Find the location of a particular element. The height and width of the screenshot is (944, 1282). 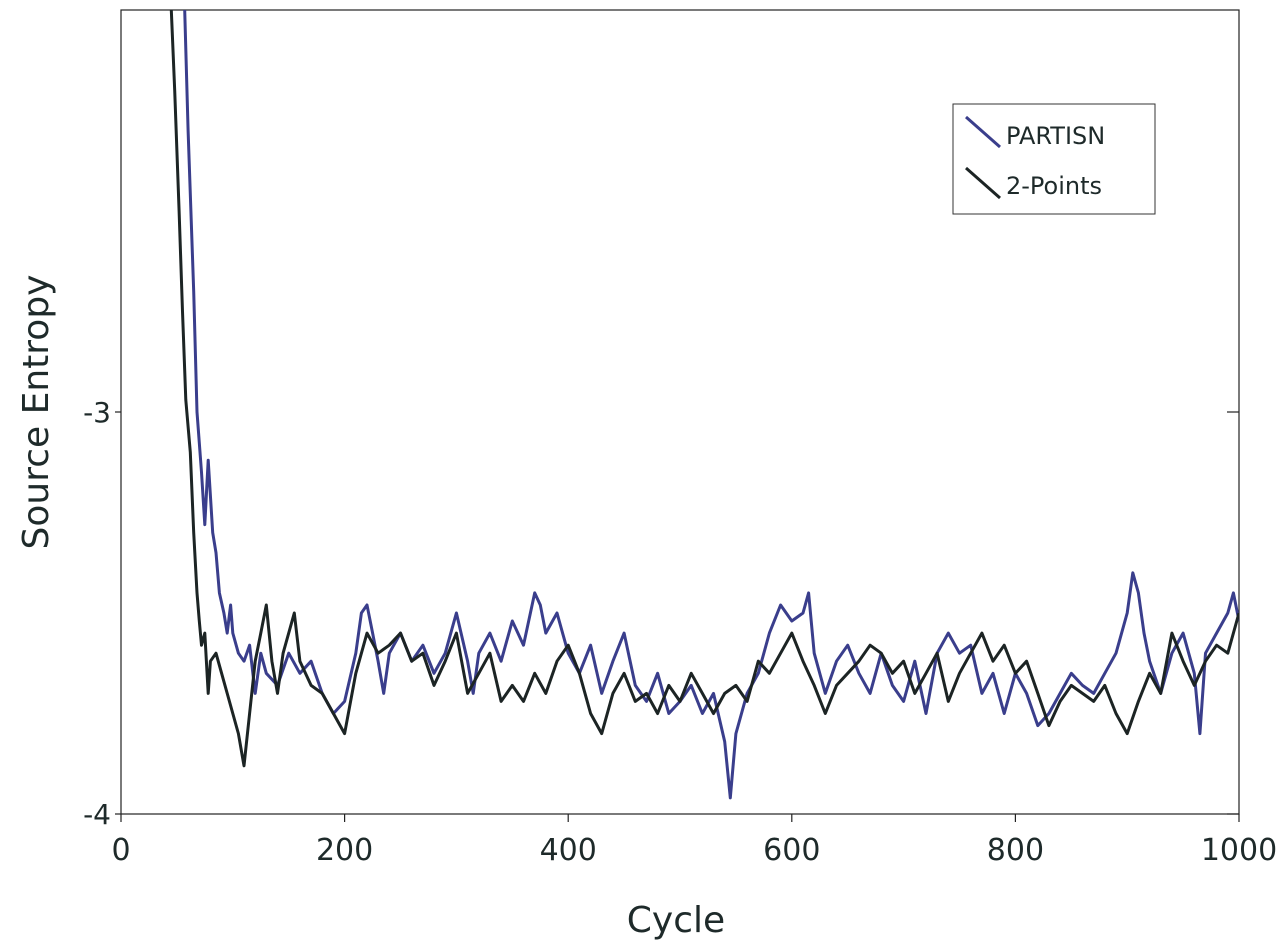

legend-label-partisn: PARTISN is located at coordinates (1055, 136).